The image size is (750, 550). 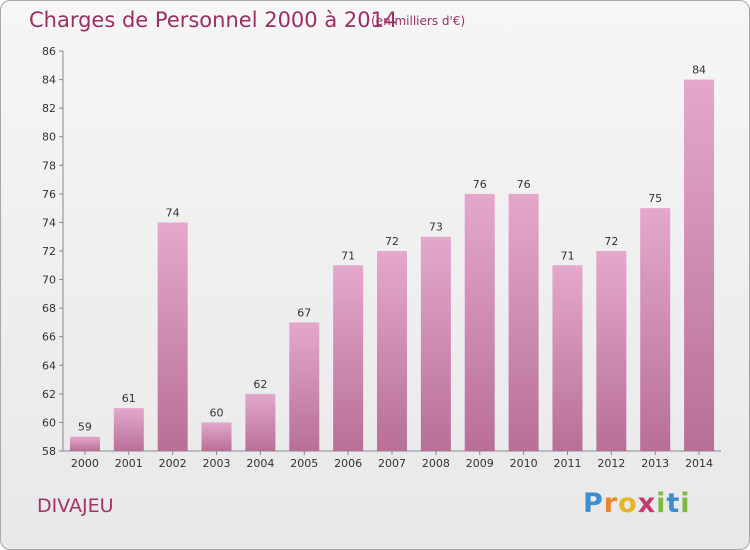 What do you see at coordinates (213, 20) in the screenshot?
I see `chart-title: Charges de Personnel 2000 à 2014` at bounding box center [213, 20].